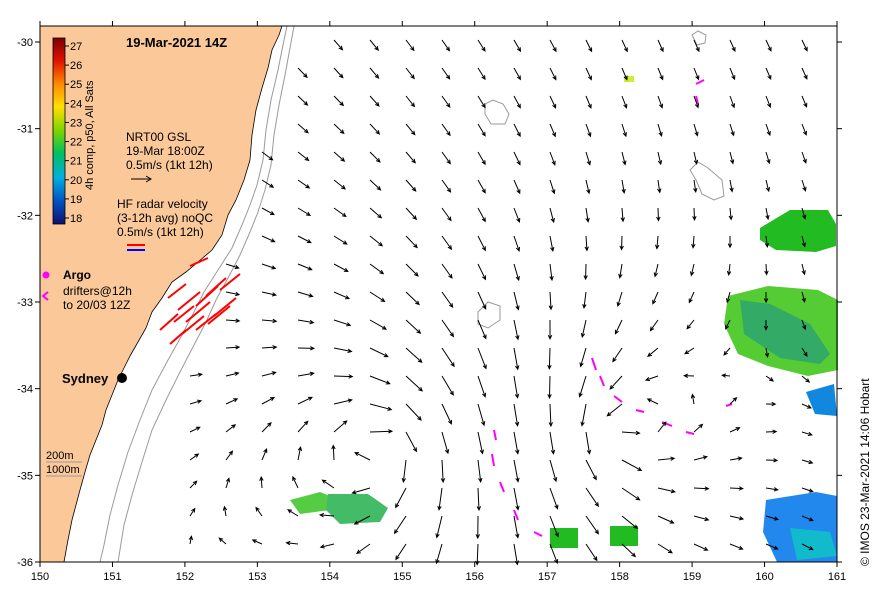  I want to click on colorbar-tick-label: 27, so click(76, 47).